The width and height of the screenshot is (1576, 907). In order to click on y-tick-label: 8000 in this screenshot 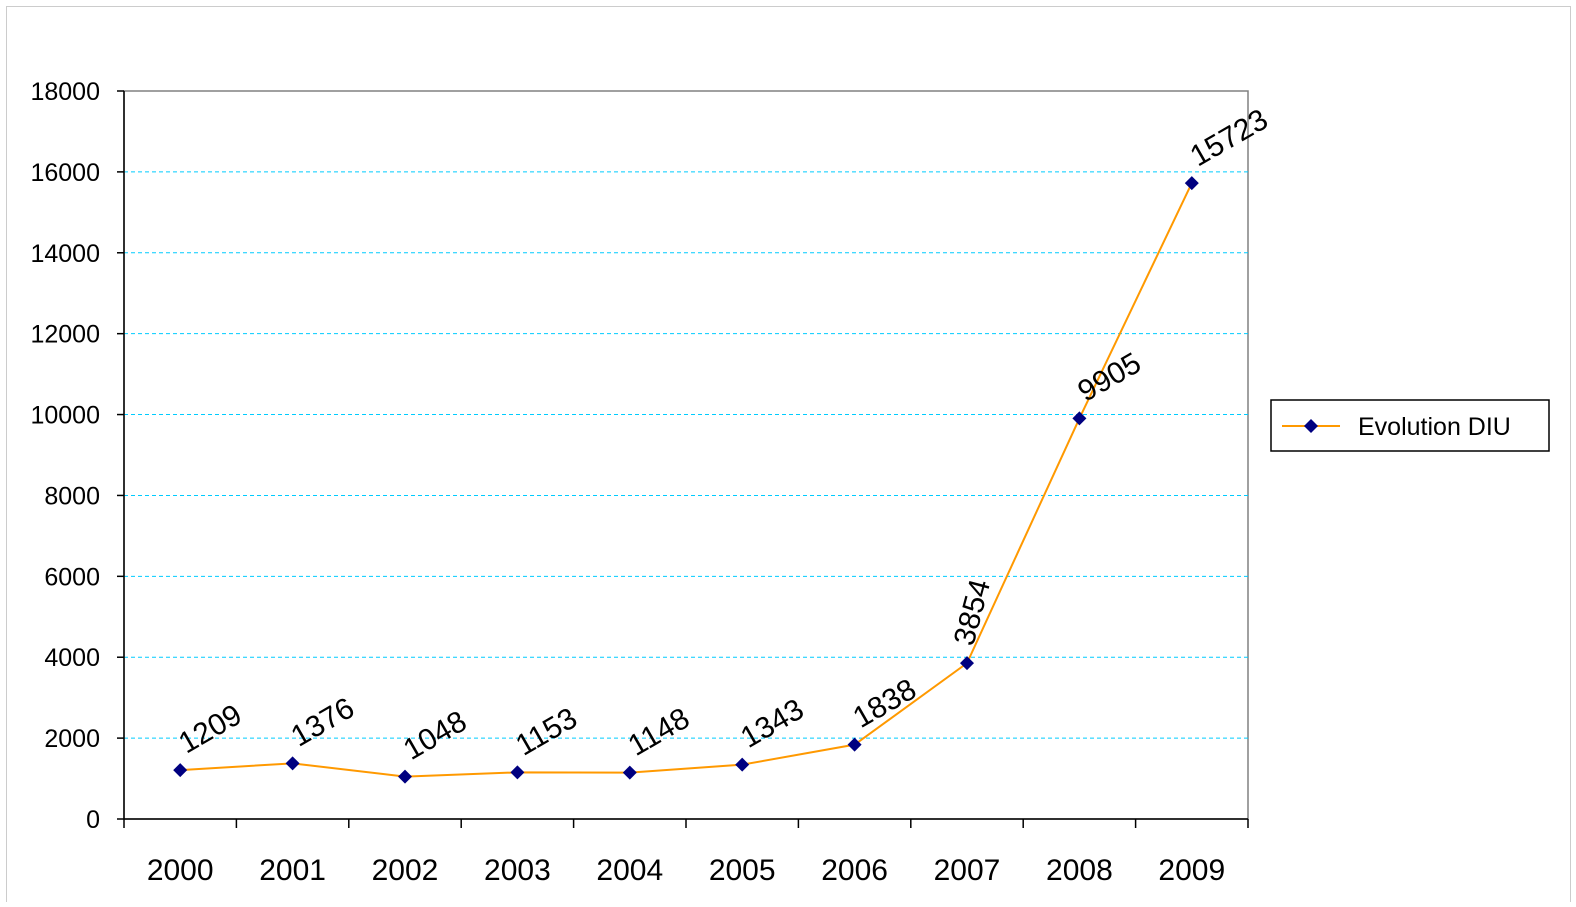, I will do `click(72, 496)`.